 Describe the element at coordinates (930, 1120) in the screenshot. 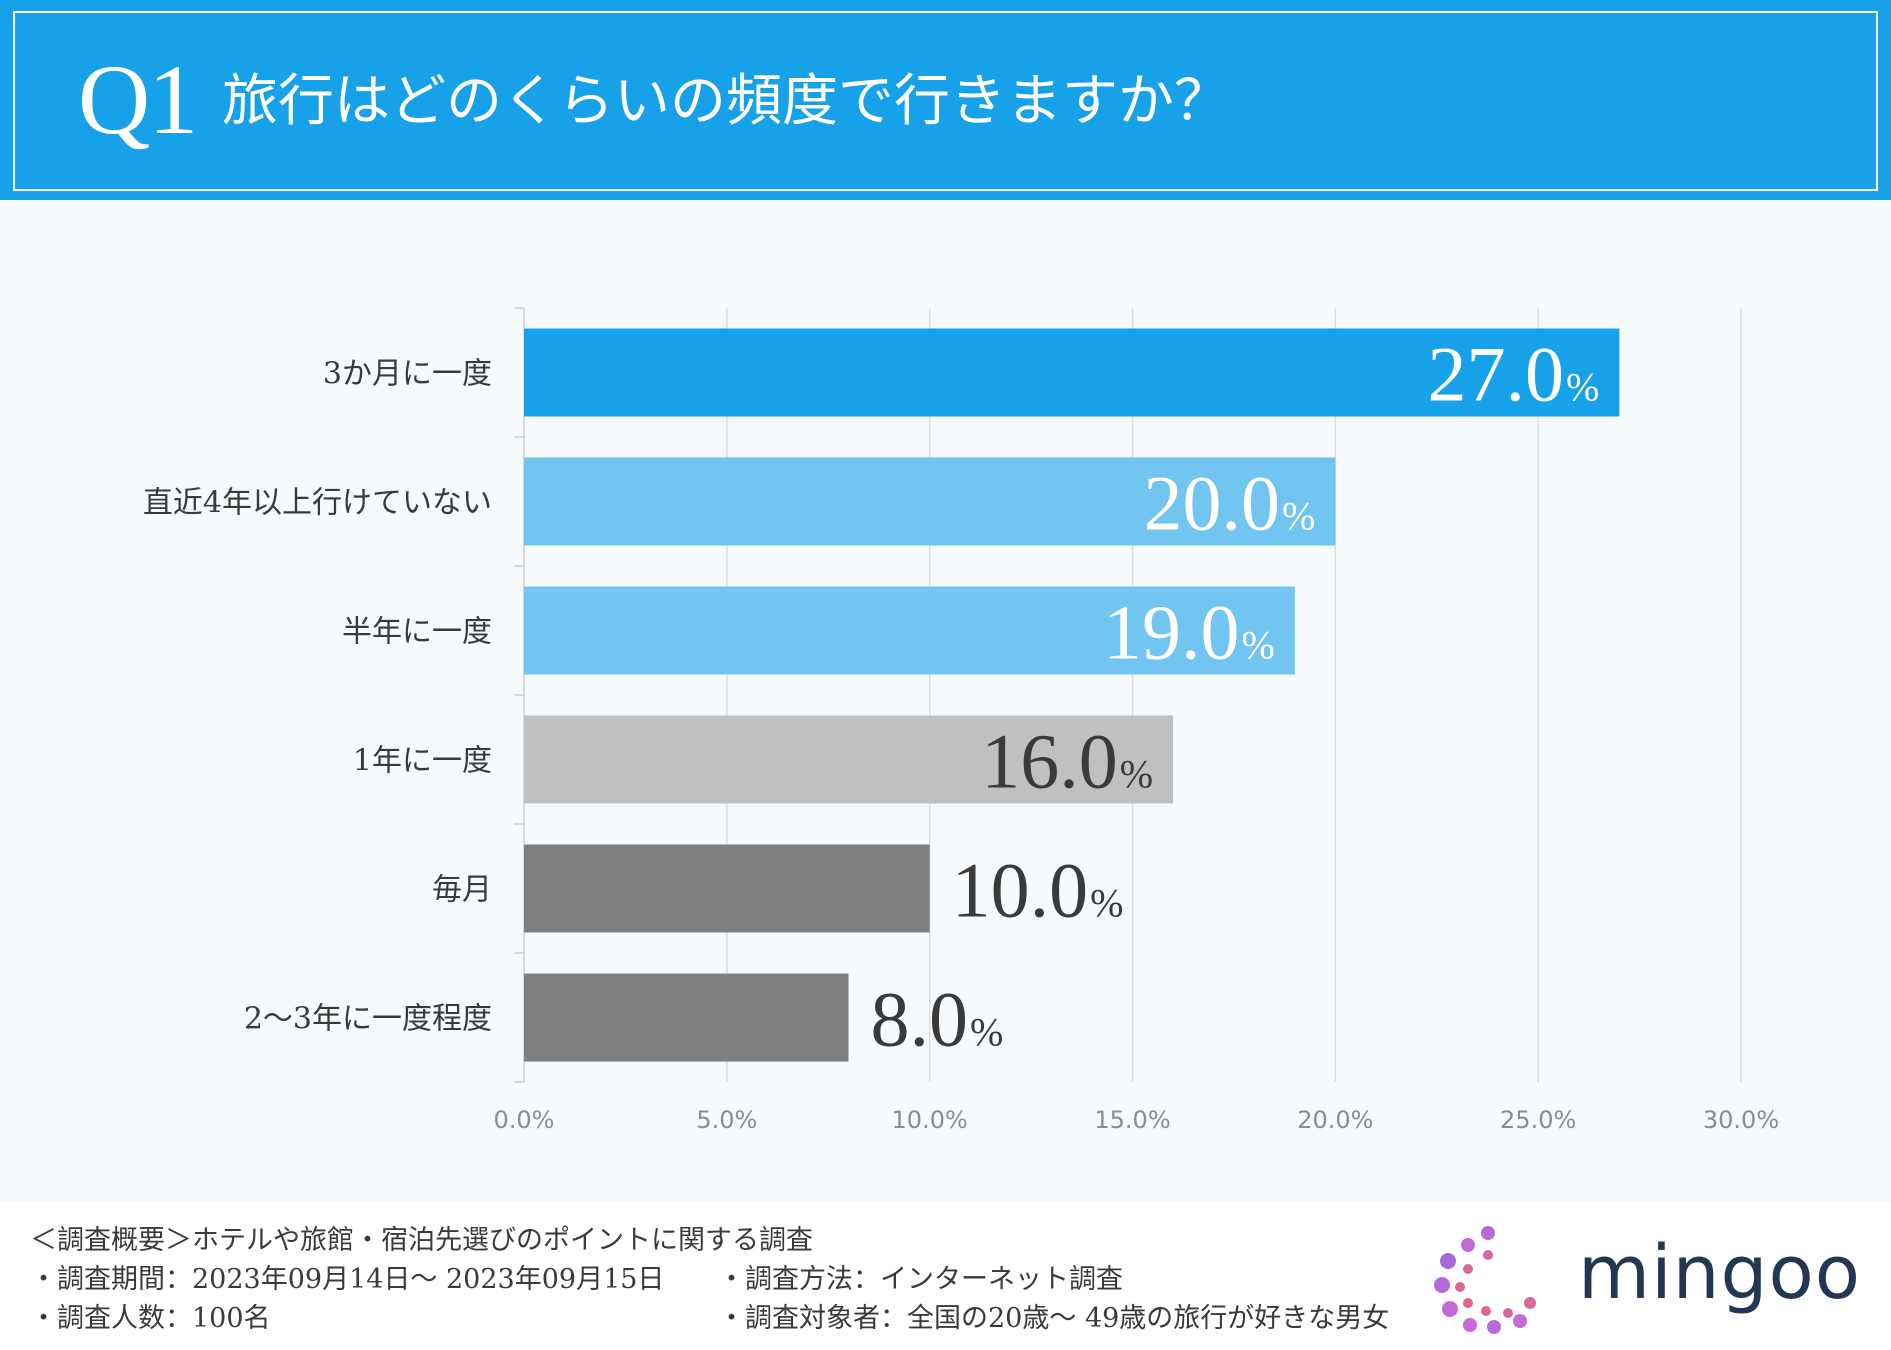

I see `x-tick-label: 10.0%` at that location.